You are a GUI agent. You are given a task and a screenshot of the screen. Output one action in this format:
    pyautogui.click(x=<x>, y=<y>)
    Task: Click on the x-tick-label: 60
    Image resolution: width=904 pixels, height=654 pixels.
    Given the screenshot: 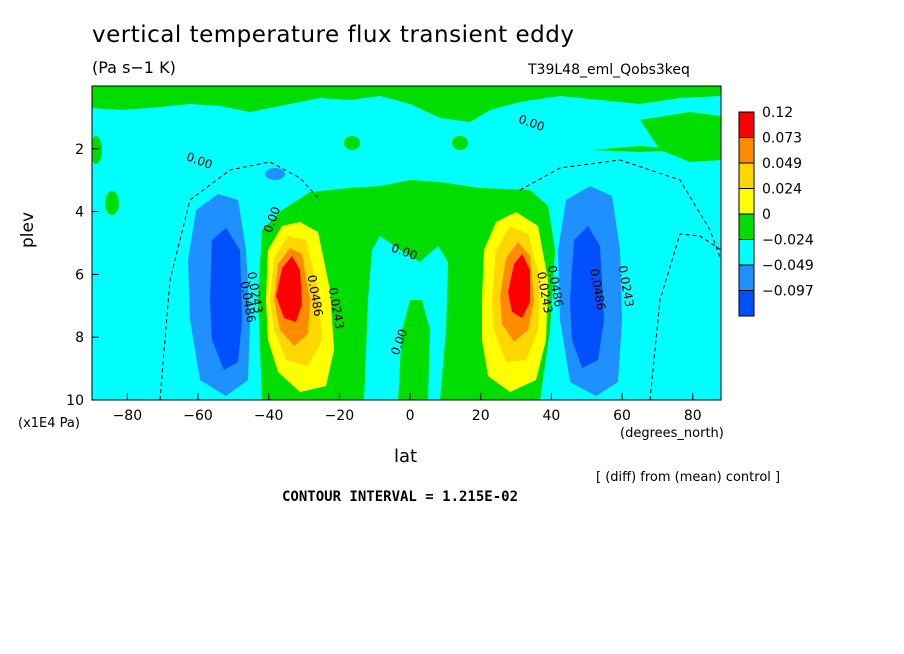 What is the action you would take?
    pyautogui.click(x=622, y=416)
    